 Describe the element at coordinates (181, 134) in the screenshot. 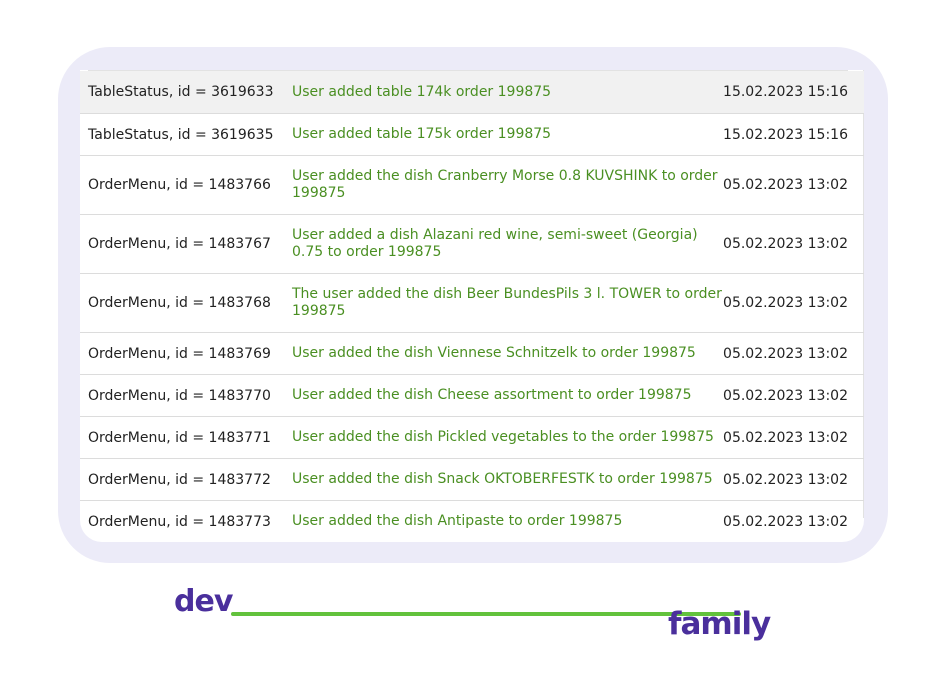

I see `entity-cell: TableStatus, id = 3619635` at that location.